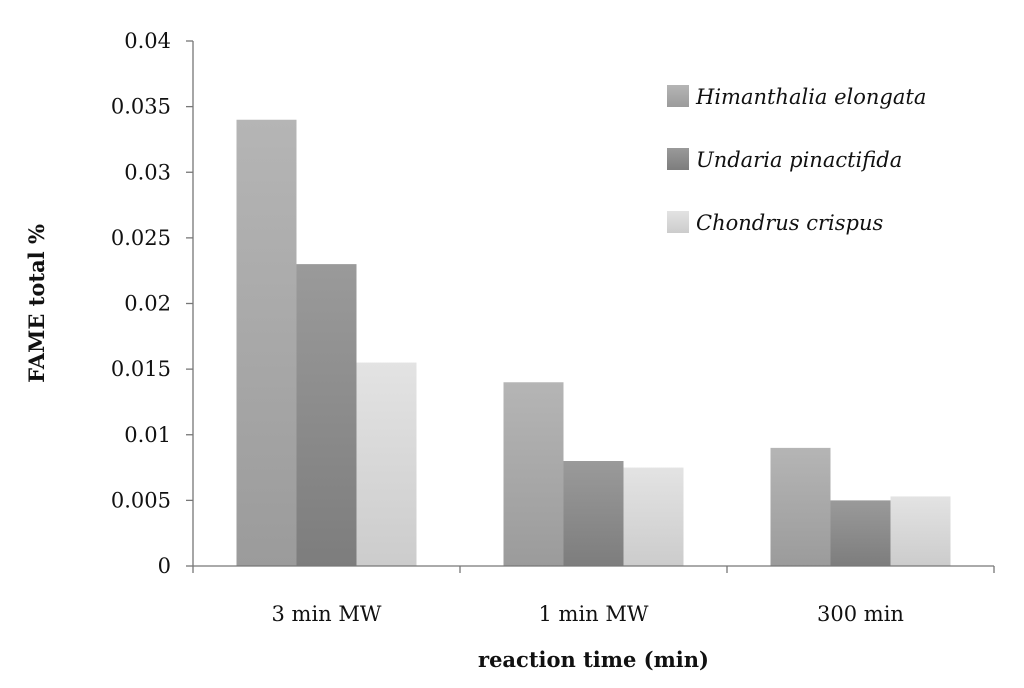  I want to click on y-tick-label: 0.035, so click(141, 107).